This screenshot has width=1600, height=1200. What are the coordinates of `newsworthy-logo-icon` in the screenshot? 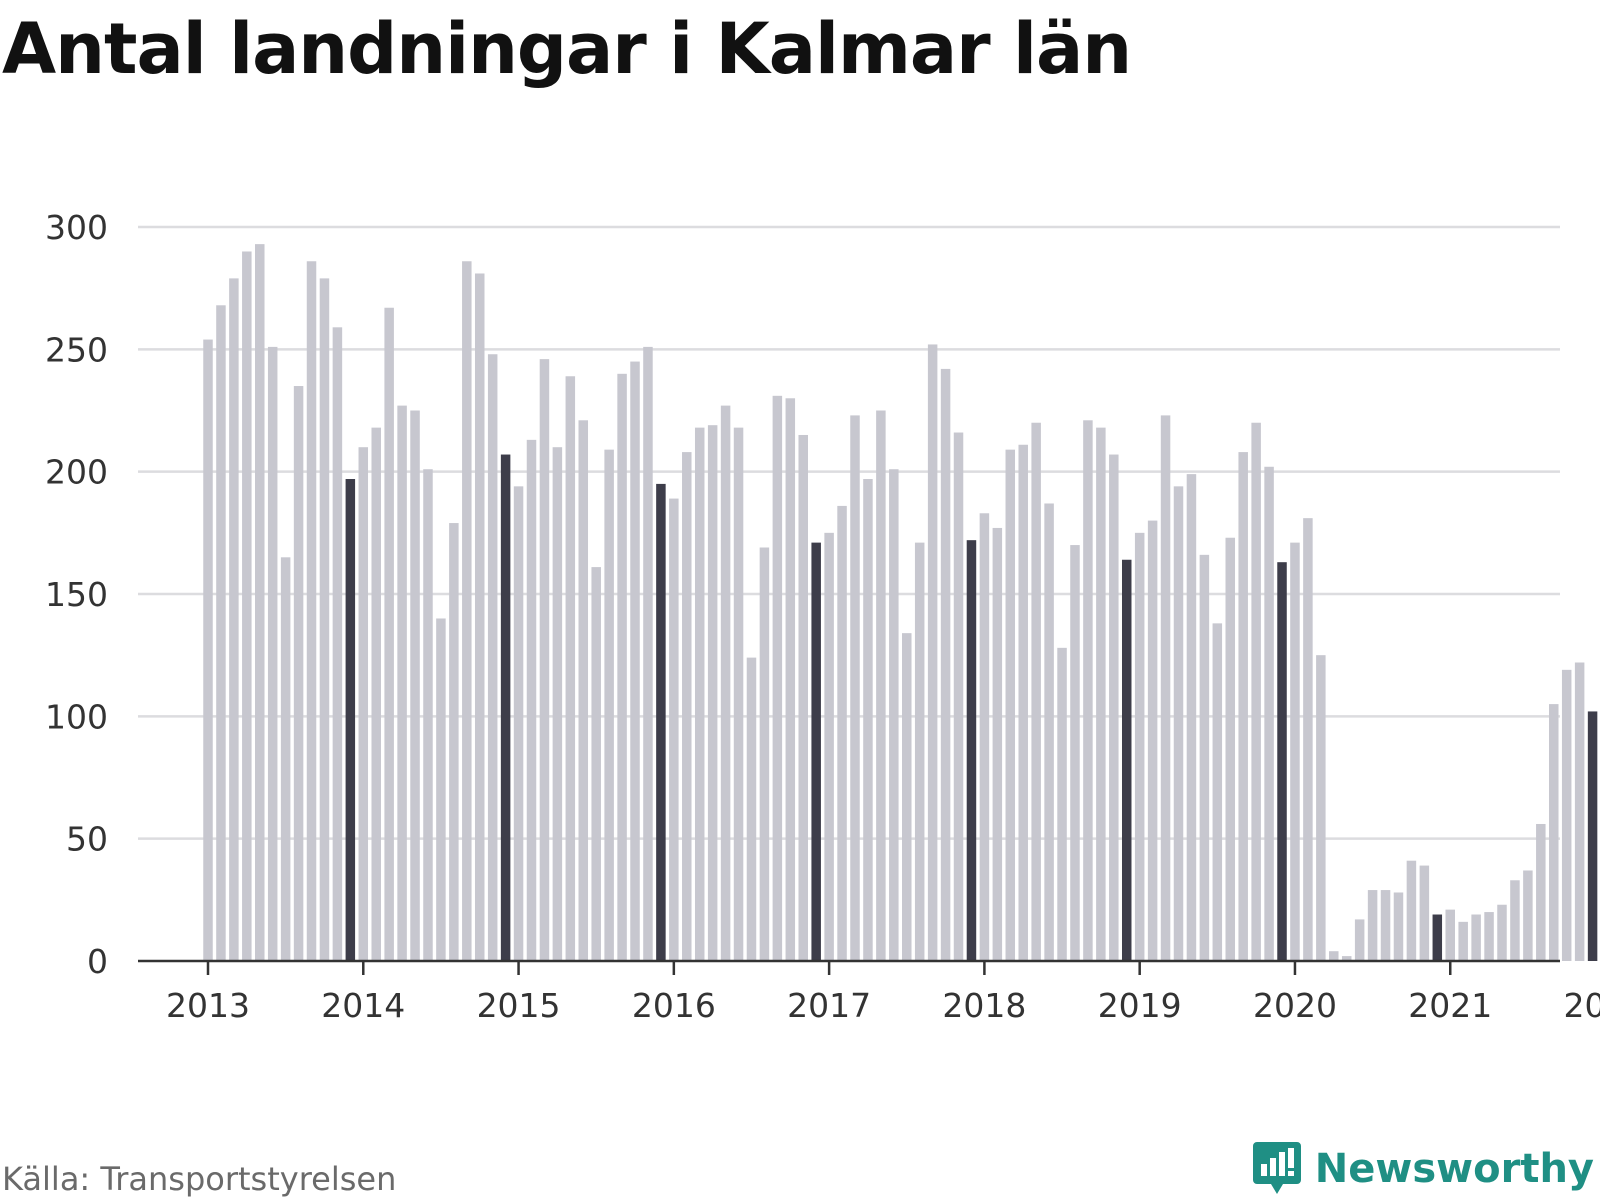 It's located at (1276, 1168).